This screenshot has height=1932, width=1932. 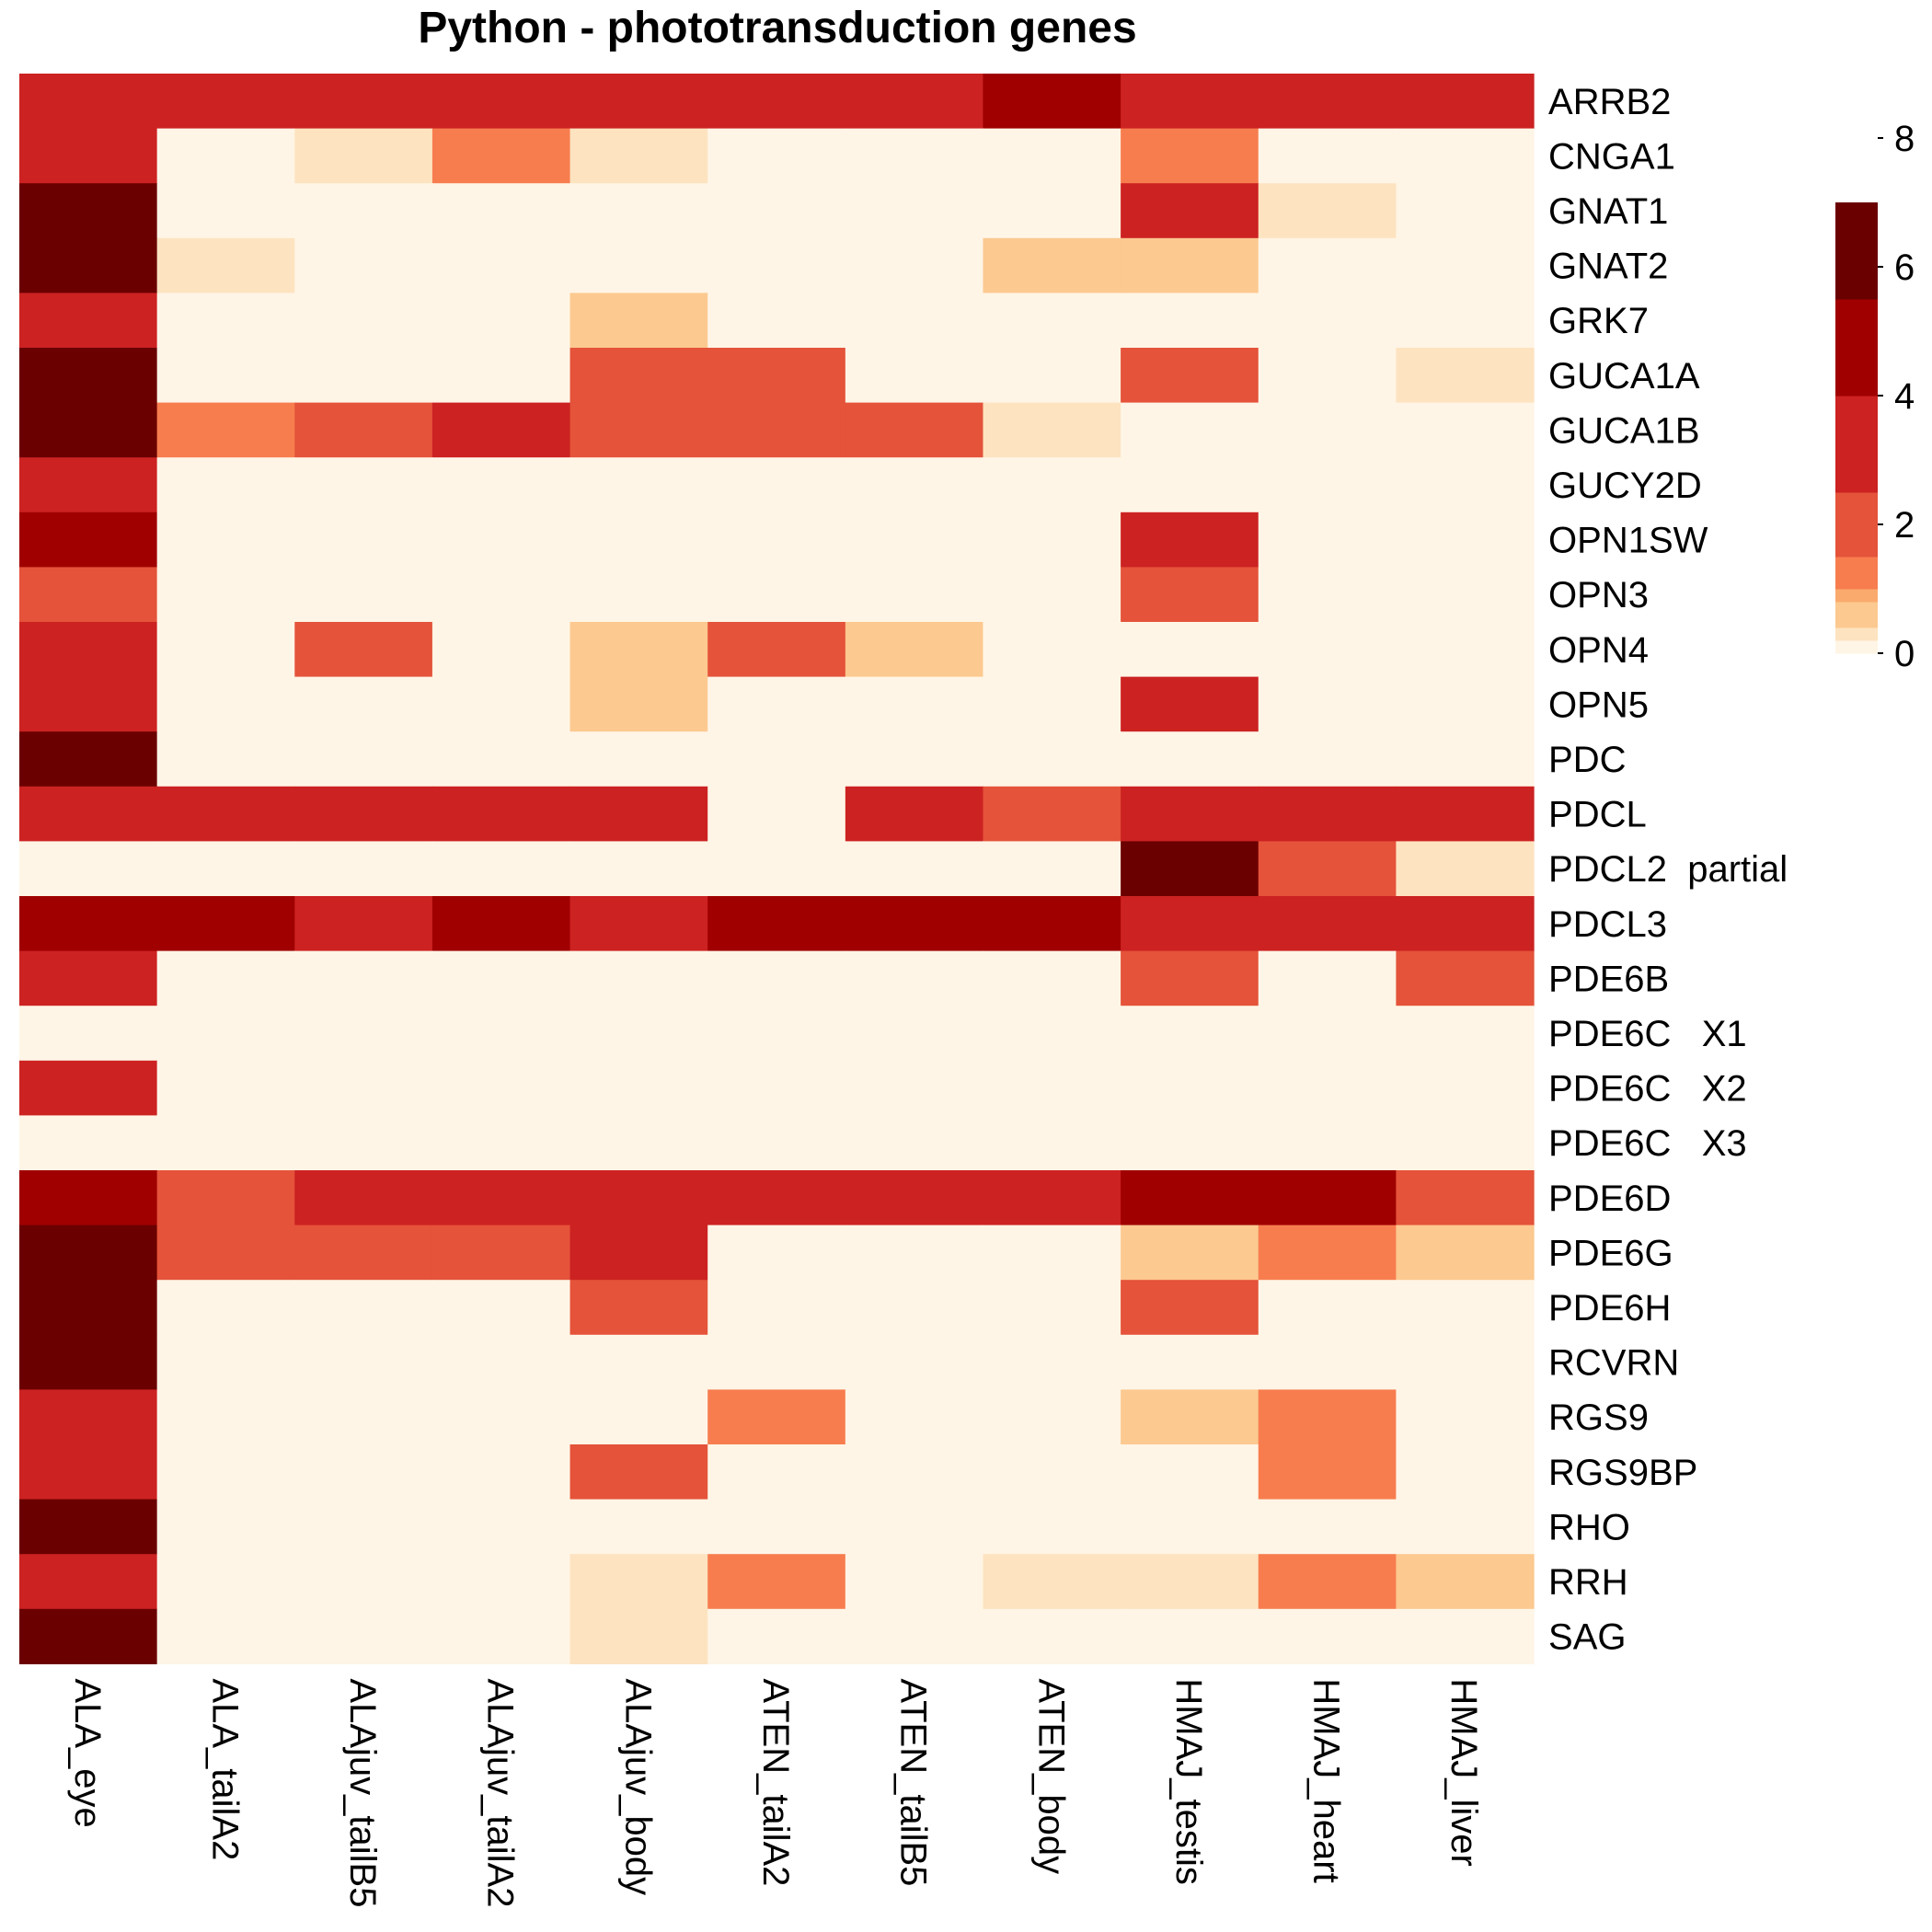 I want to click on row-label: RGS9BP, so click(x=1622, y=1473).